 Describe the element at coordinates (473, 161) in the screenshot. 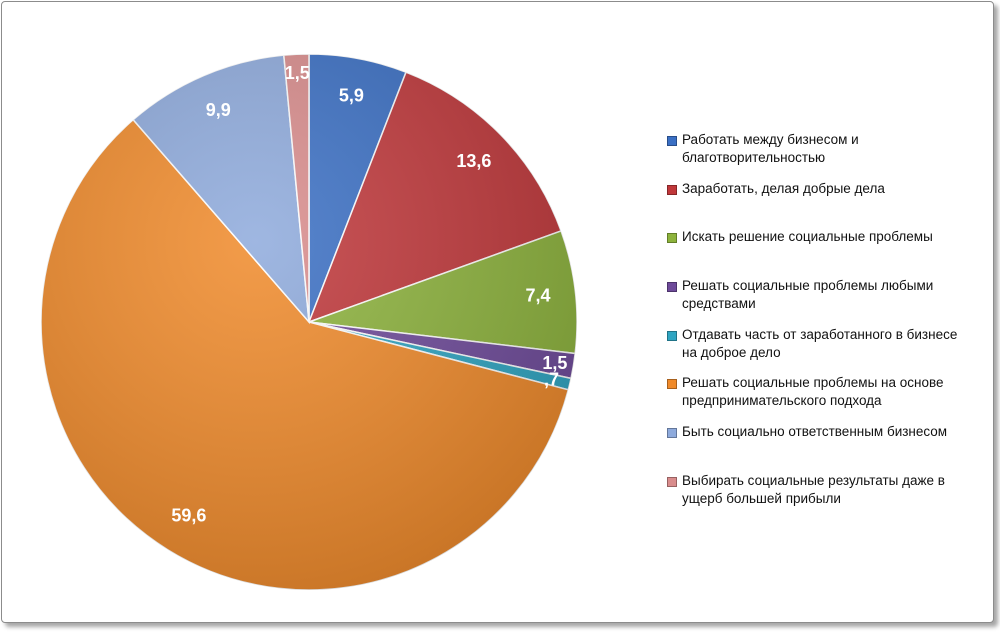

I see `data-label: 13,6` at that location.